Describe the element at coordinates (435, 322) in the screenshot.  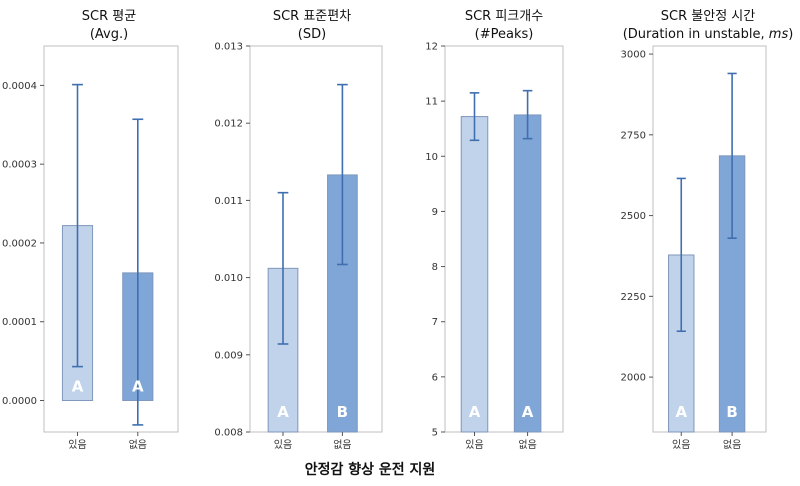
I see `y-tick-label: 7` at that location.